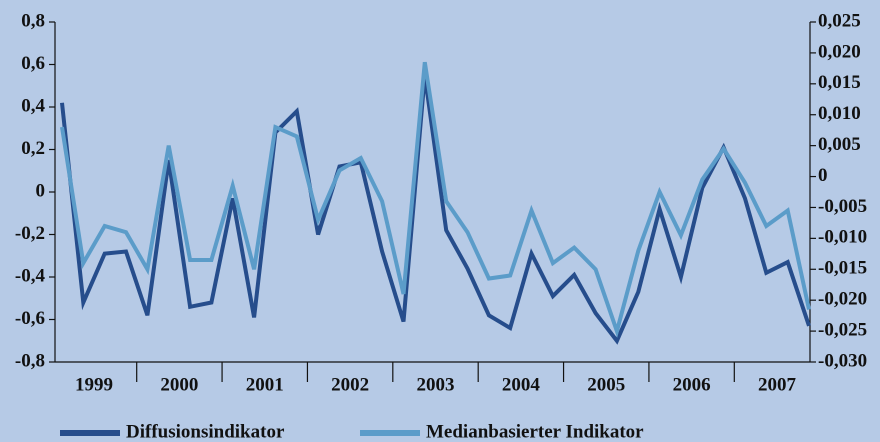 The image size is (880, 442). I want to click on x-tick-label: 2000, so click(179, 384).